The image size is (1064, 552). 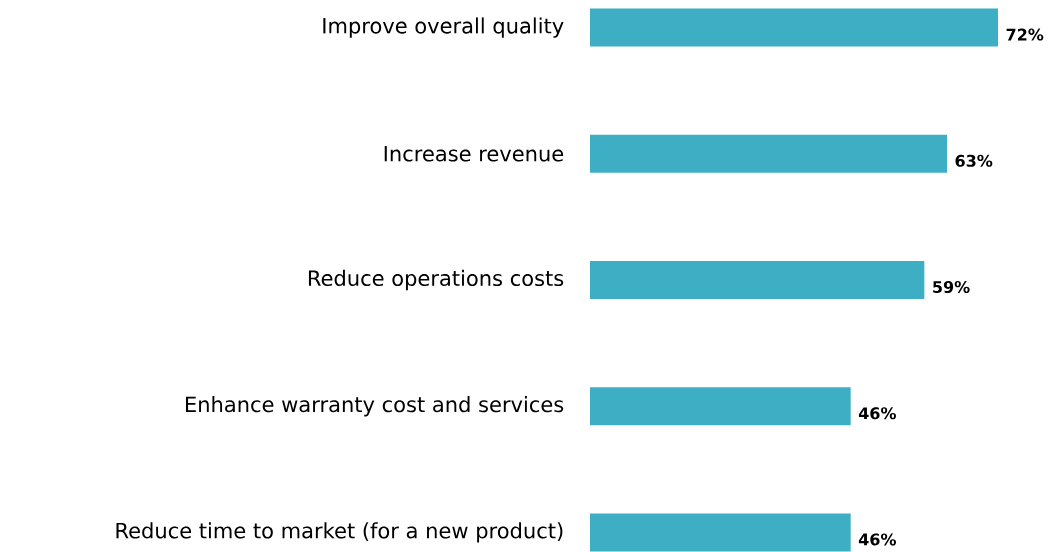 I want to click on y-tick-label: Reduce time to market (for a new product), so click(x=339, y=532).